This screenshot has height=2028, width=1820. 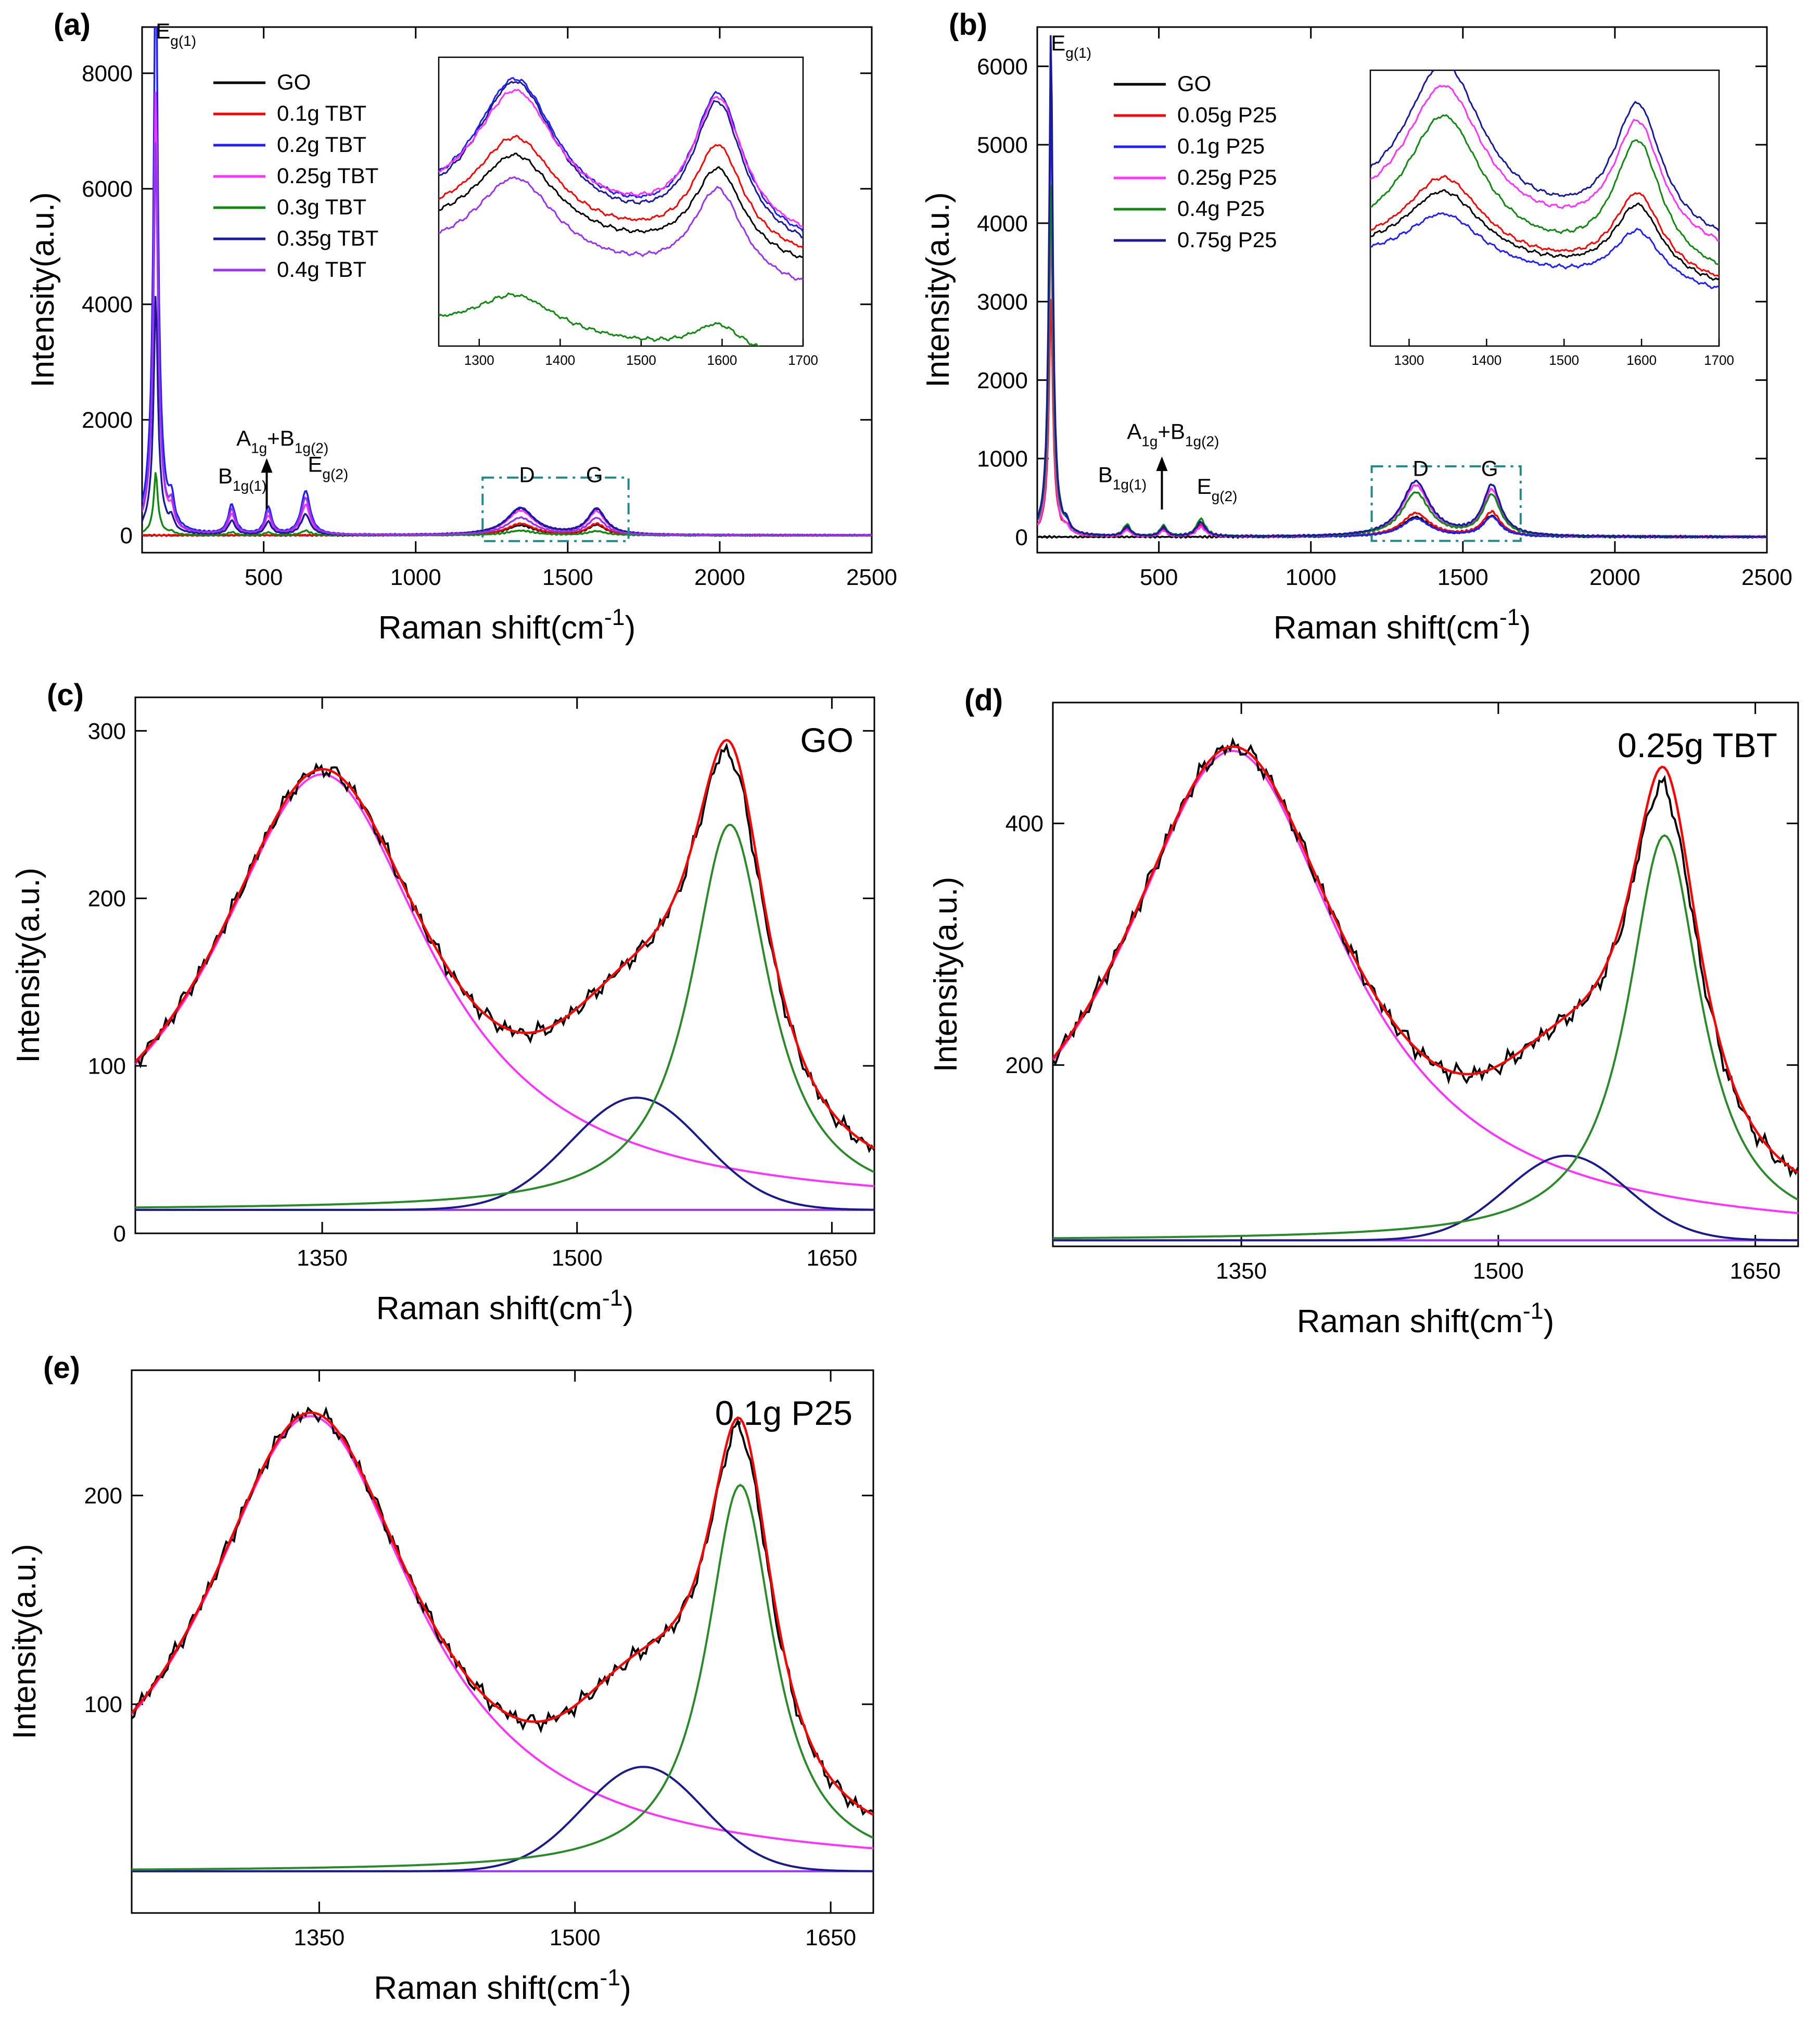 I want to click on y-tick-label: 2000, so click(x=108, y=420).